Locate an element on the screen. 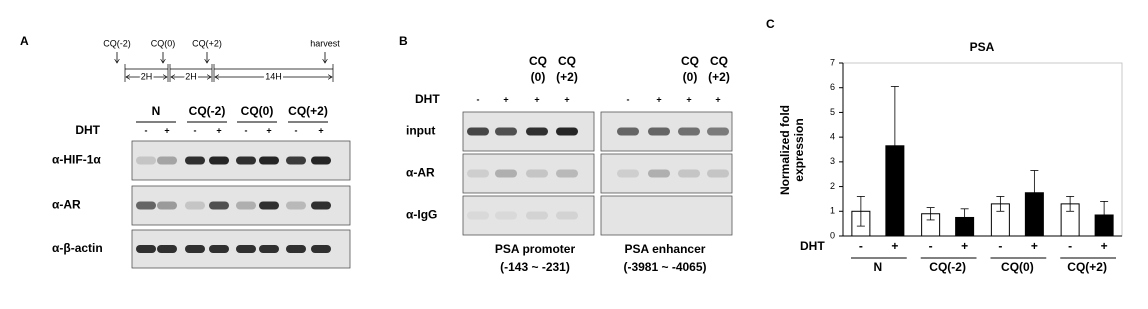  y-tick-label: 5 is located at coordinates (832, 112).